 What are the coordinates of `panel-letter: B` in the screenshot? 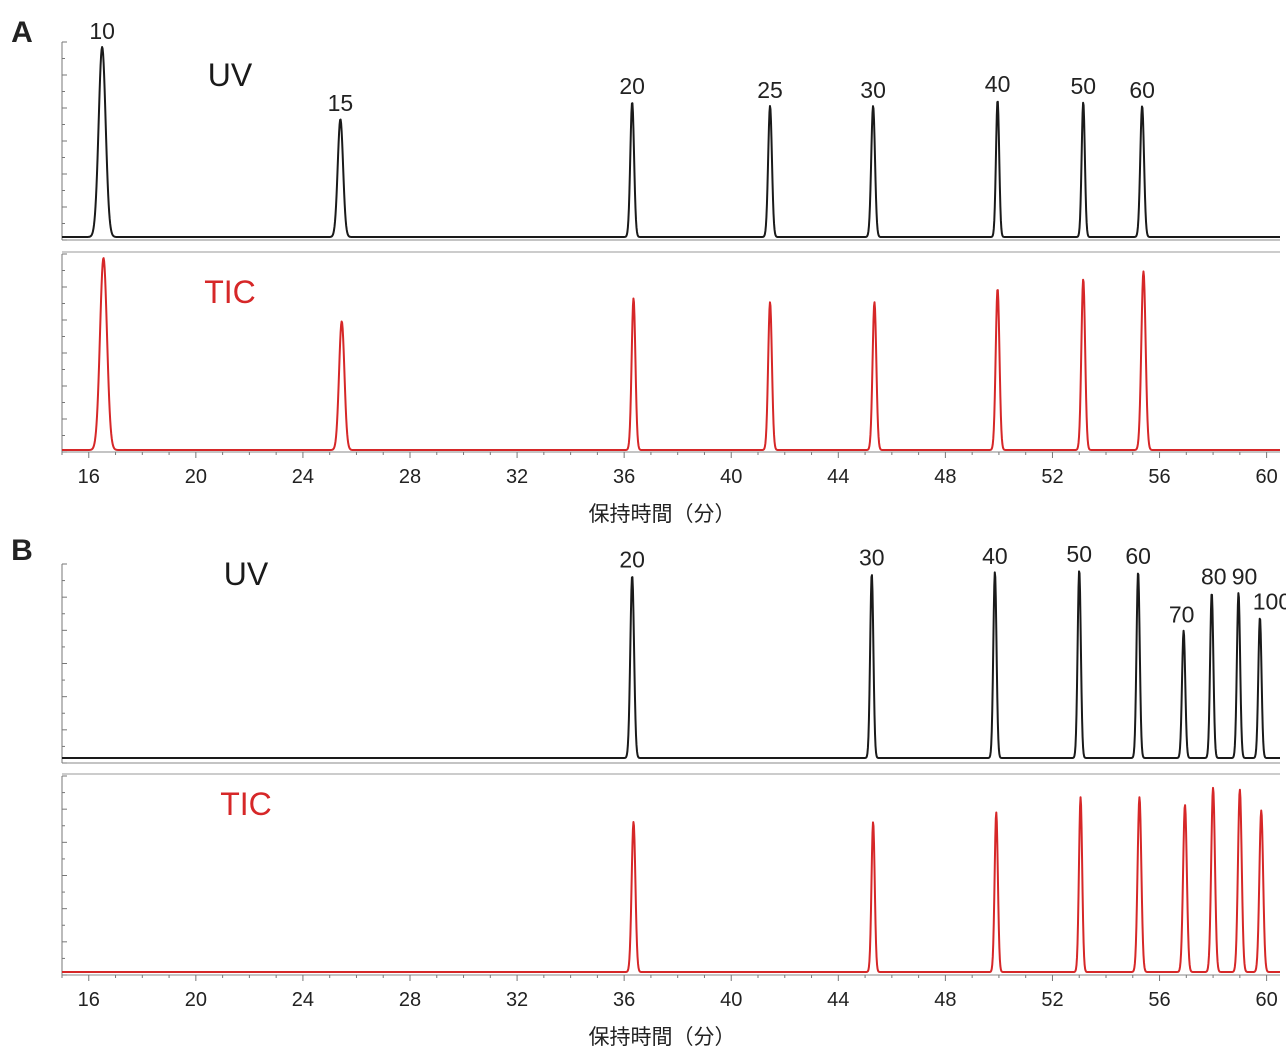 It's located at (22, 550).